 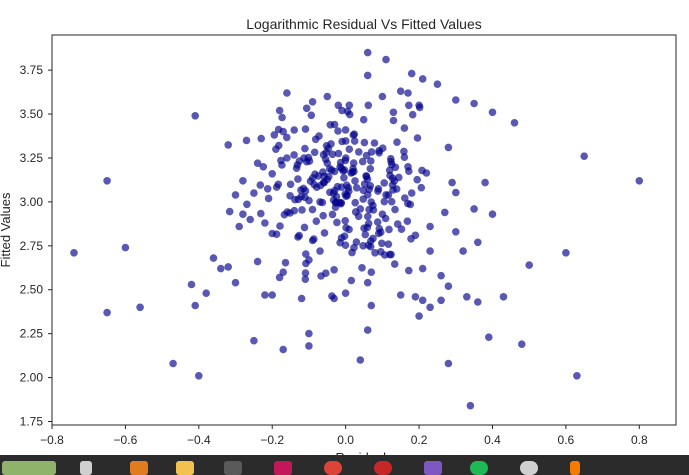 I want to click on y-tick-label: 2.25, so click(x=32, y=334).